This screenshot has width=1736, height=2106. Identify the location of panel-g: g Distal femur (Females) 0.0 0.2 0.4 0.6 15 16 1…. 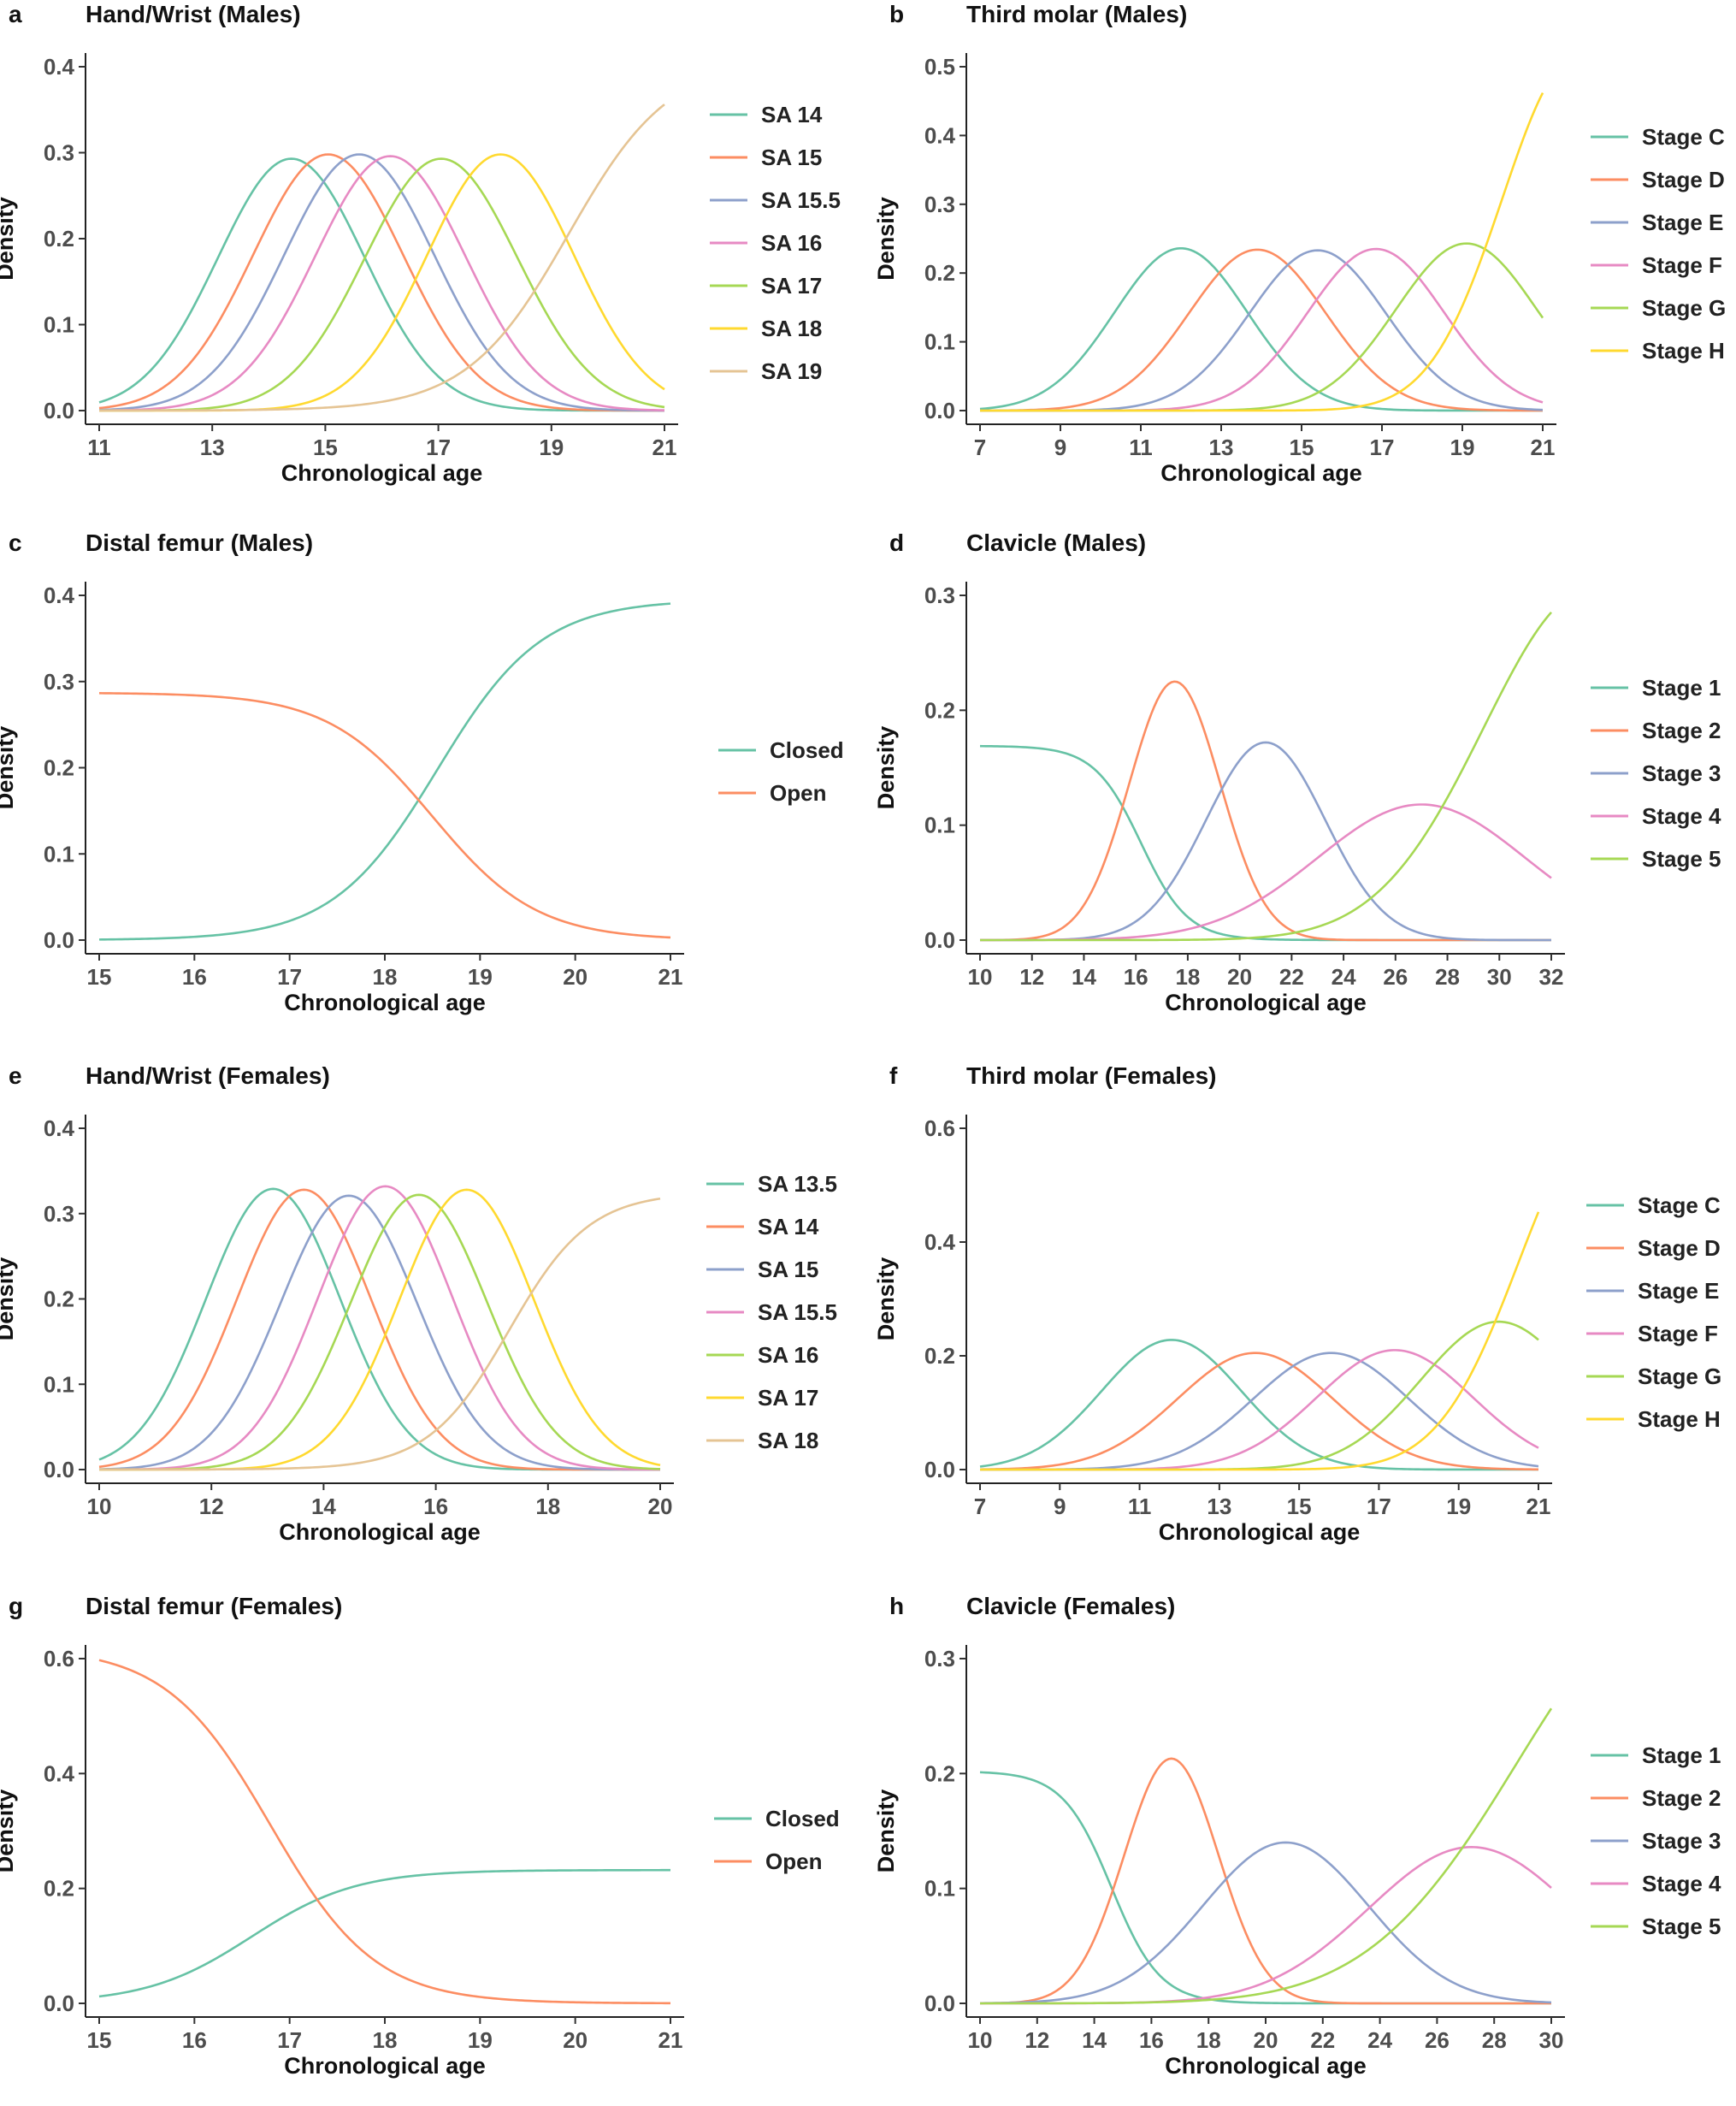
(420, 1836).